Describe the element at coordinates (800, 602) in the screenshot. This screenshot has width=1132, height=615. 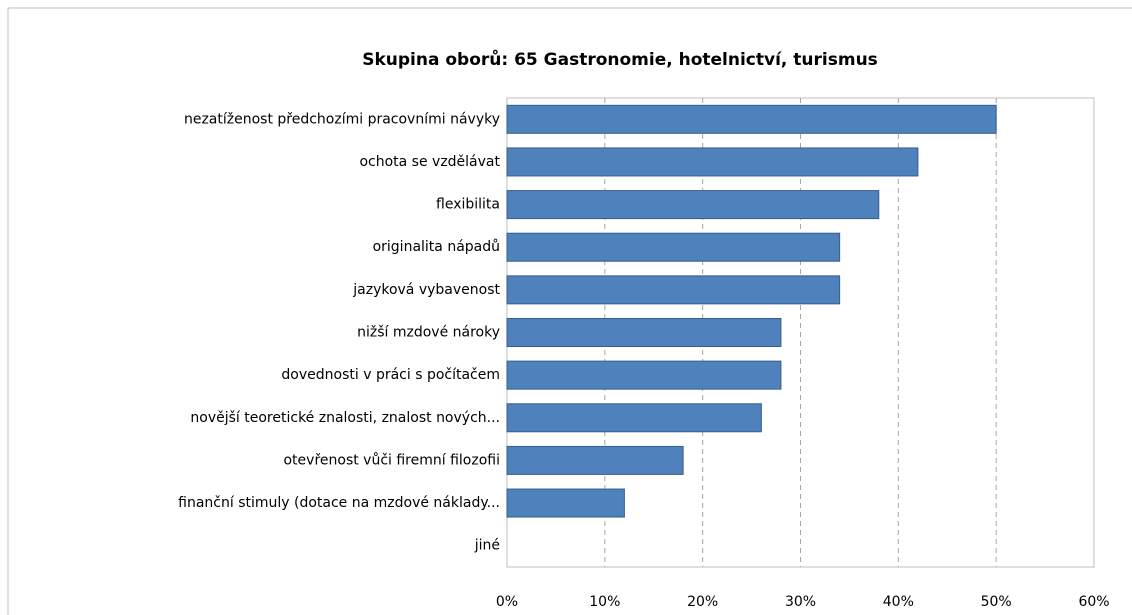
I see `x-tick-label: 30%` at that location.